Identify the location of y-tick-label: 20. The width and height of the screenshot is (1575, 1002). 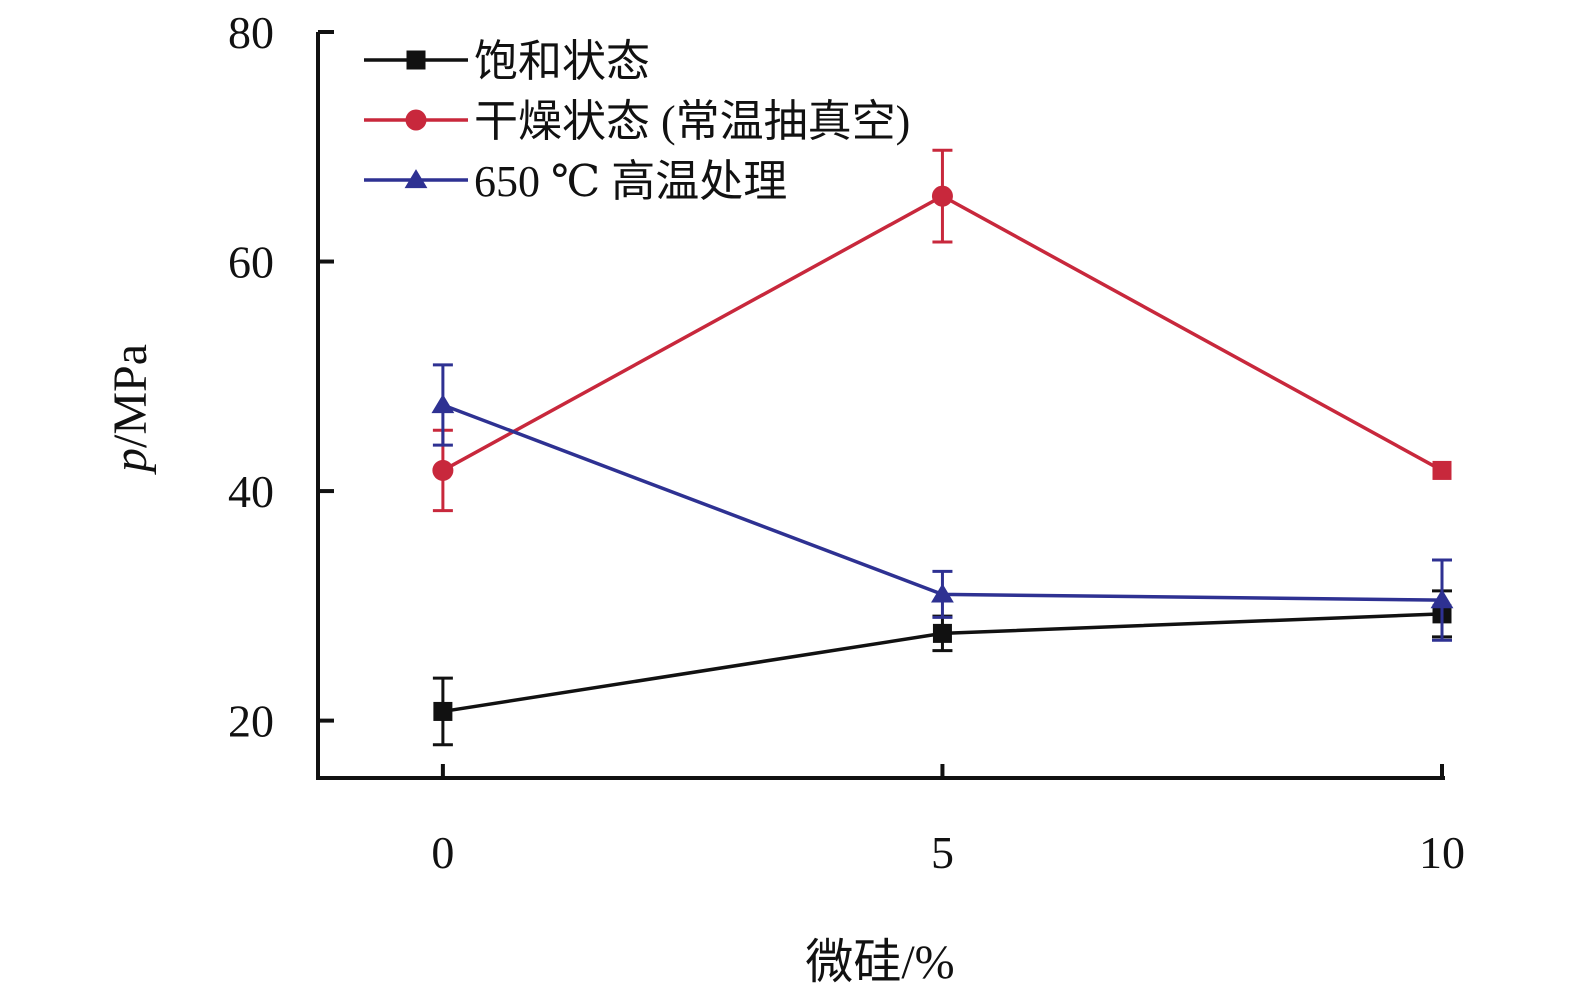
(251, 721).